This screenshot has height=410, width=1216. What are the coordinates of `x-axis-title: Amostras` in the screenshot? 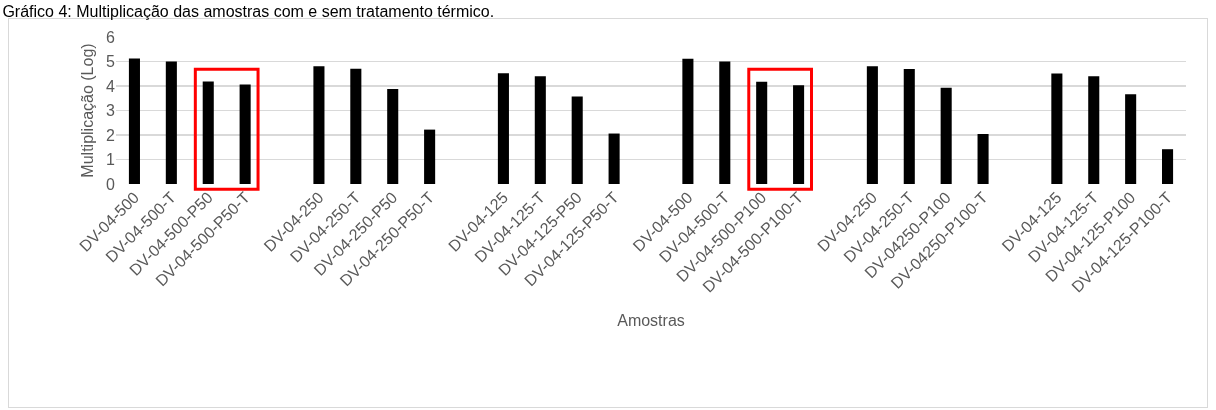 It's located at (651, 321).